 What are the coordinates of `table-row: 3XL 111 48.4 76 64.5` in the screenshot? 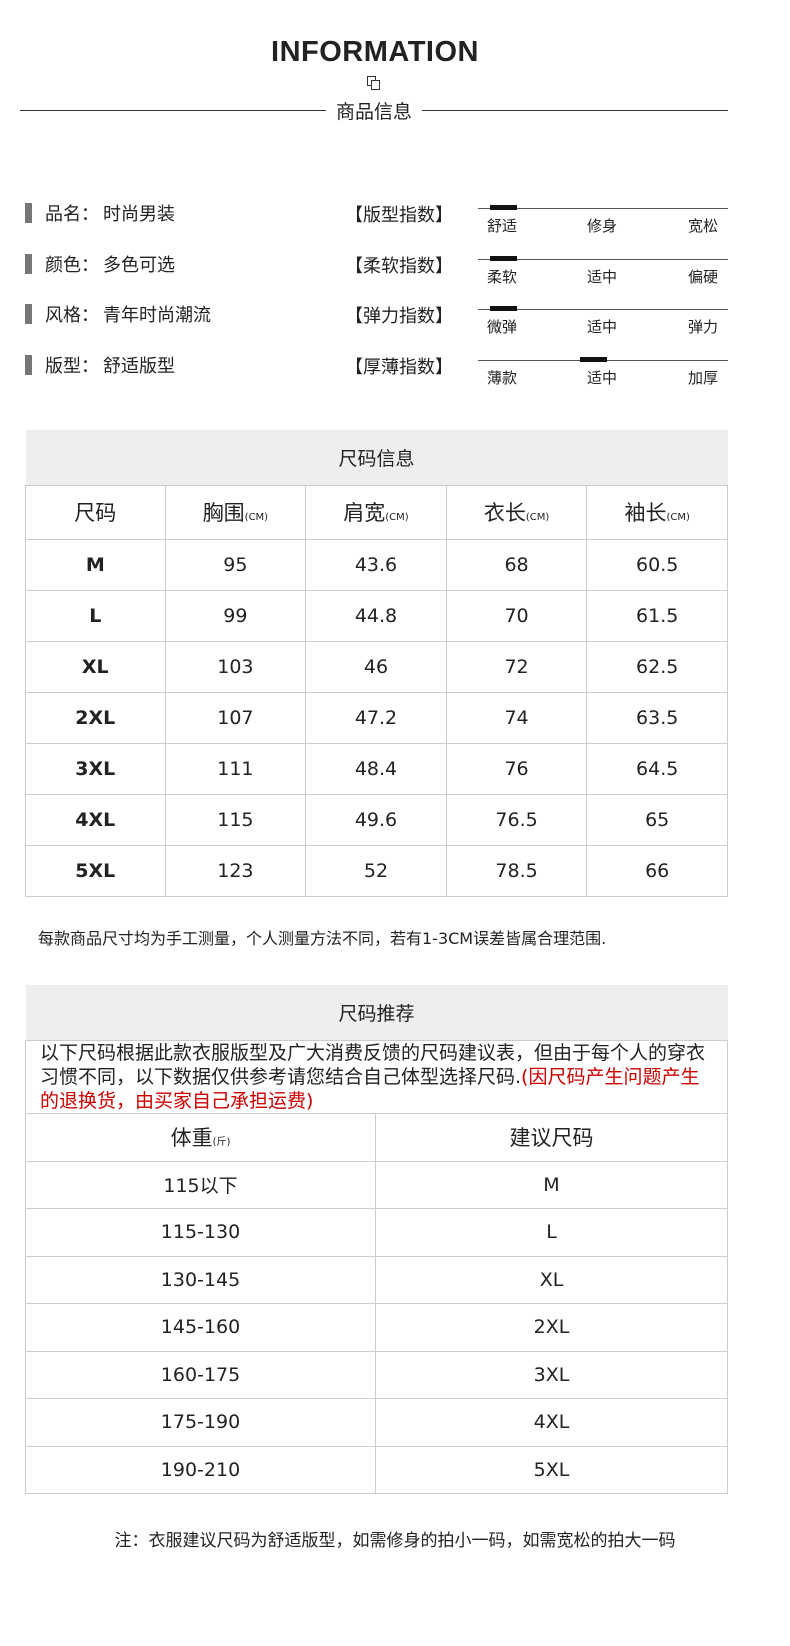 It's located at (376, 768).